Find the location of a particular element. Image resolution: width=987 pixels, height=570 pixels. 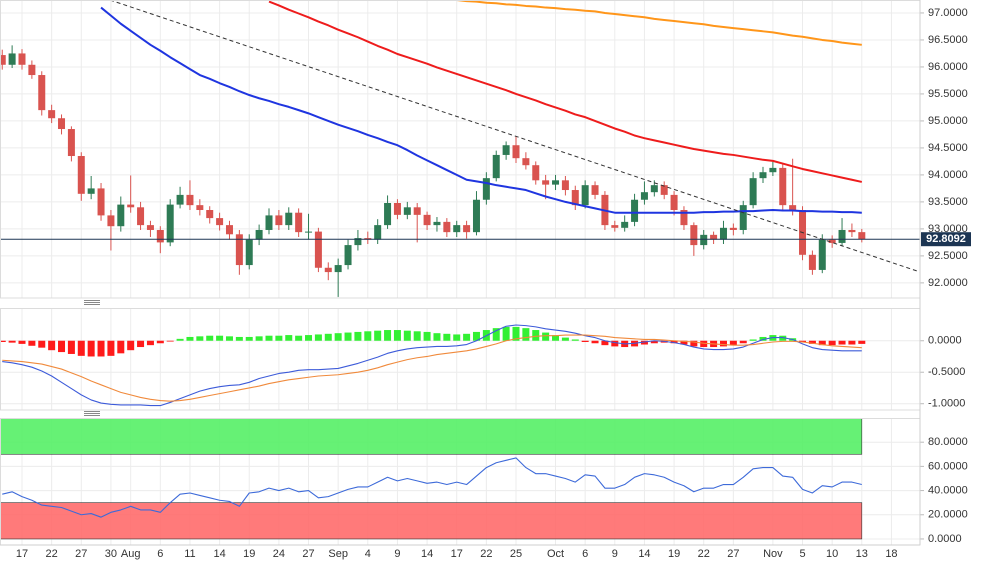

y-tick-label: 60.0000 is located at coordinates (948, 466).